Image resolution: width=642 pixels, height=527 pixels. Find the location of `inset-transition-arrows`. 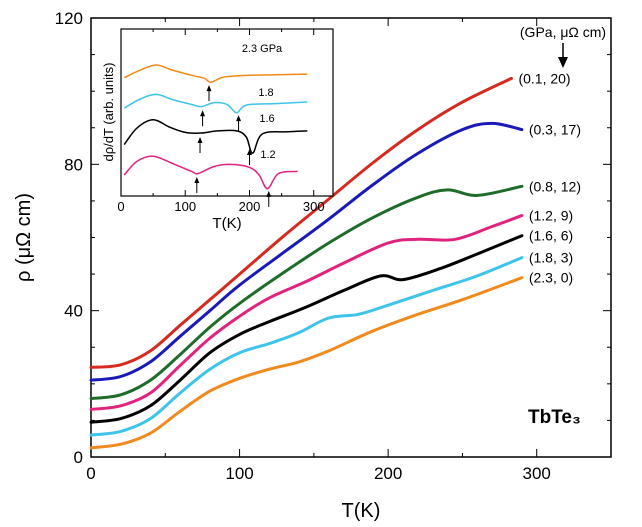

inset-transition-arrows is located at coordinates (233, 146).